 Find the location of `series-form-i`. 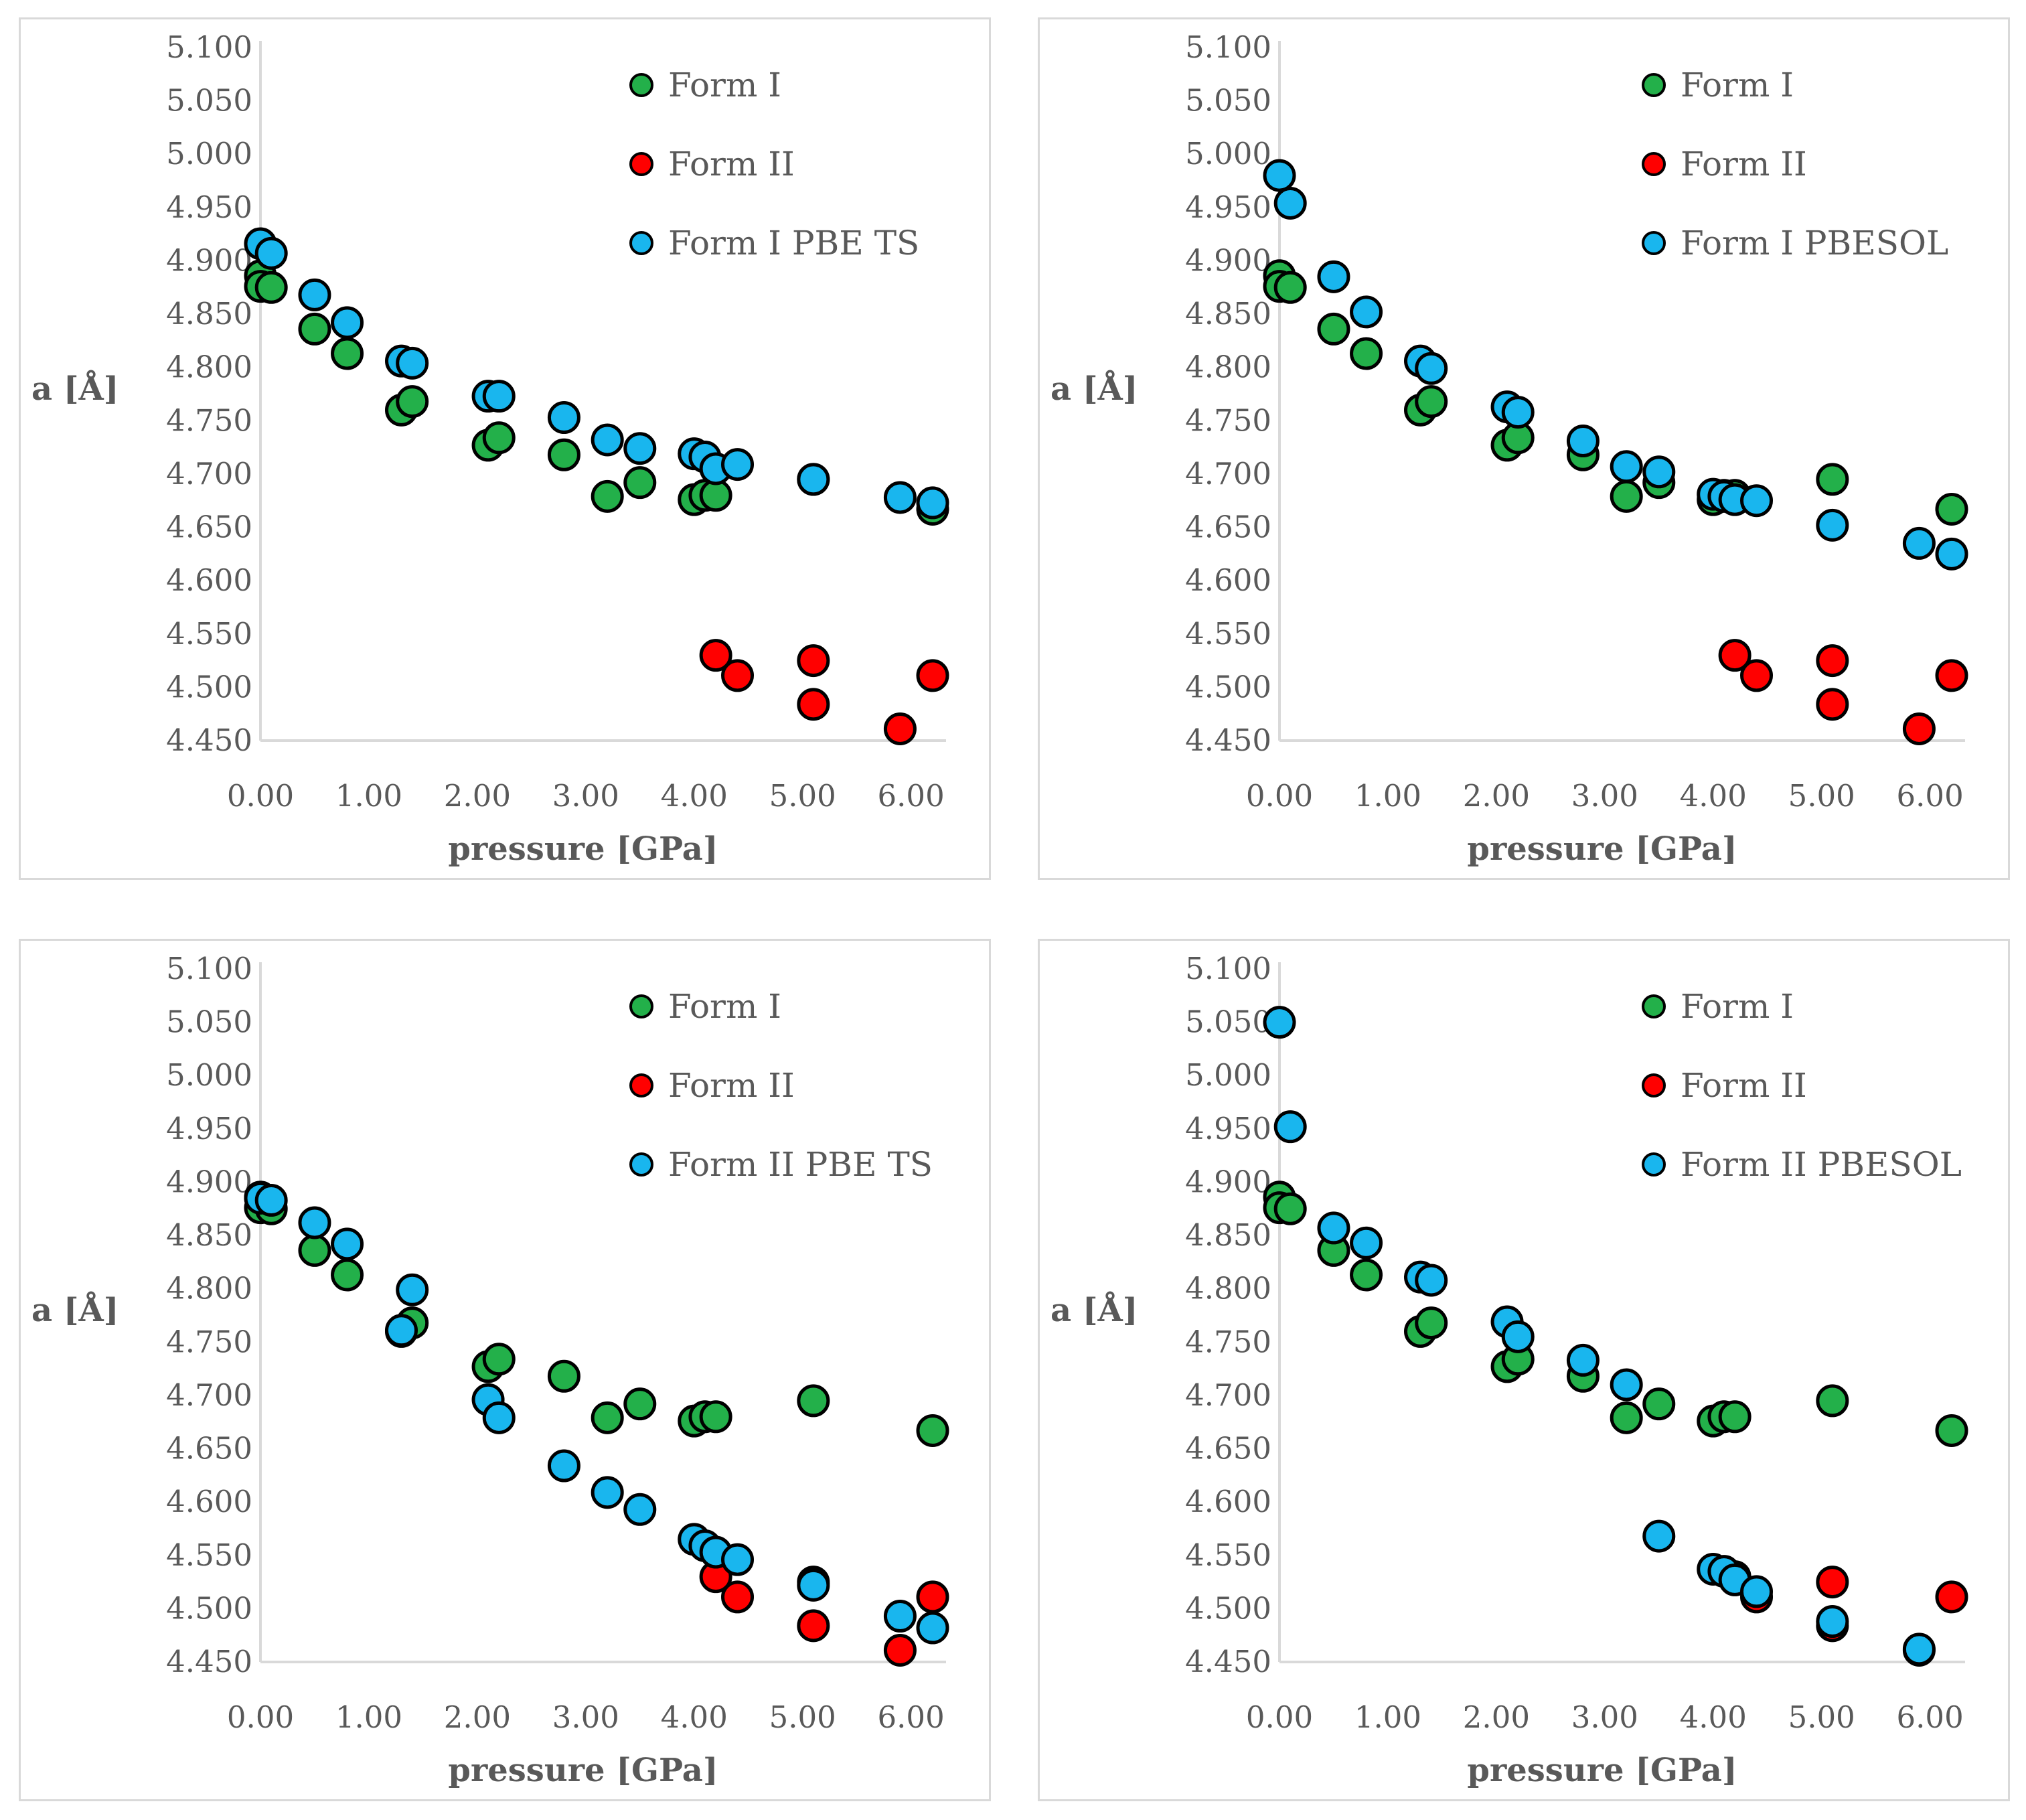

series-form-i is located at coordinates (1615, 1314).